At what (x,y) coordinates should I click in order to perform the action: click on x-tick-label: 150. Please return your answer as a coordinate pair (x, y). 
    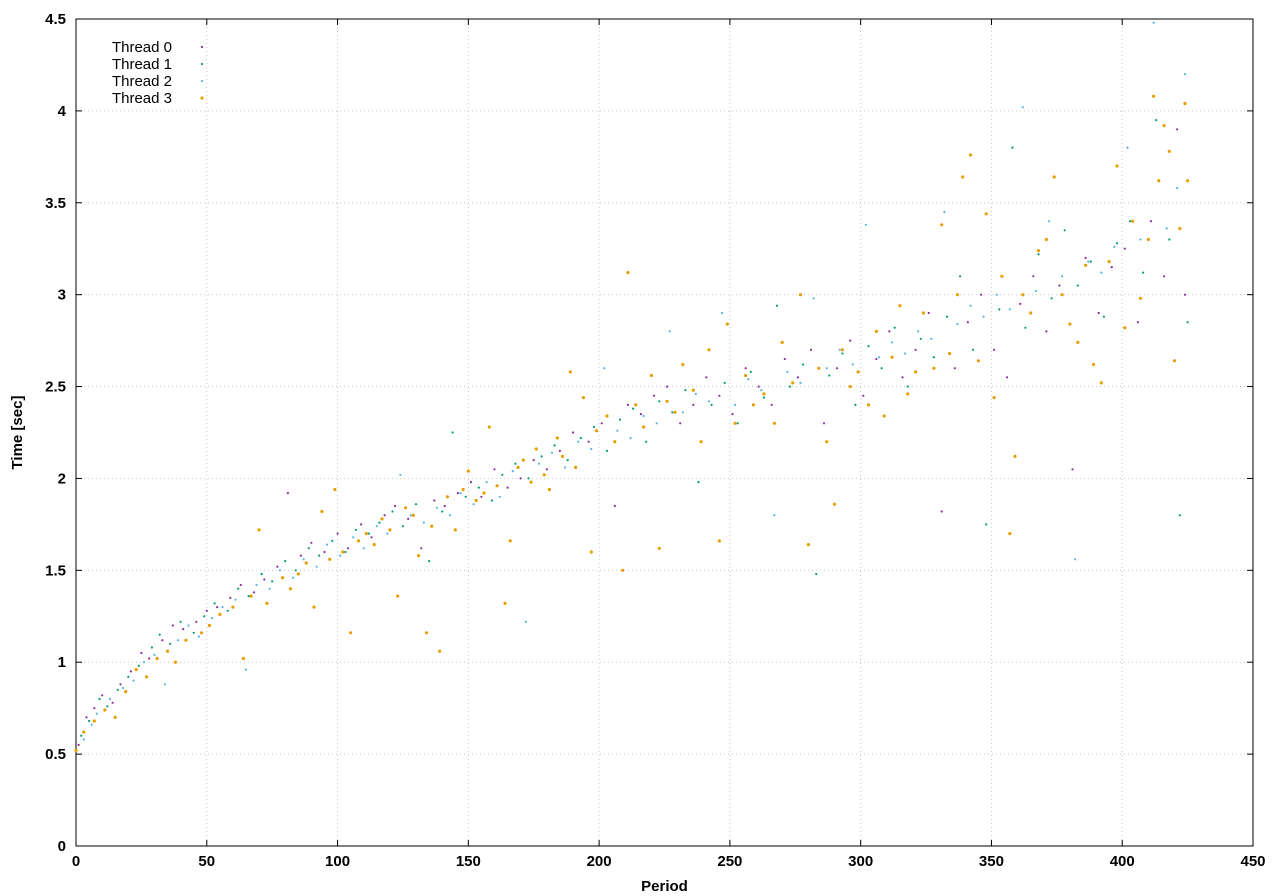
    Looking at the image, I should click on (468, 861).